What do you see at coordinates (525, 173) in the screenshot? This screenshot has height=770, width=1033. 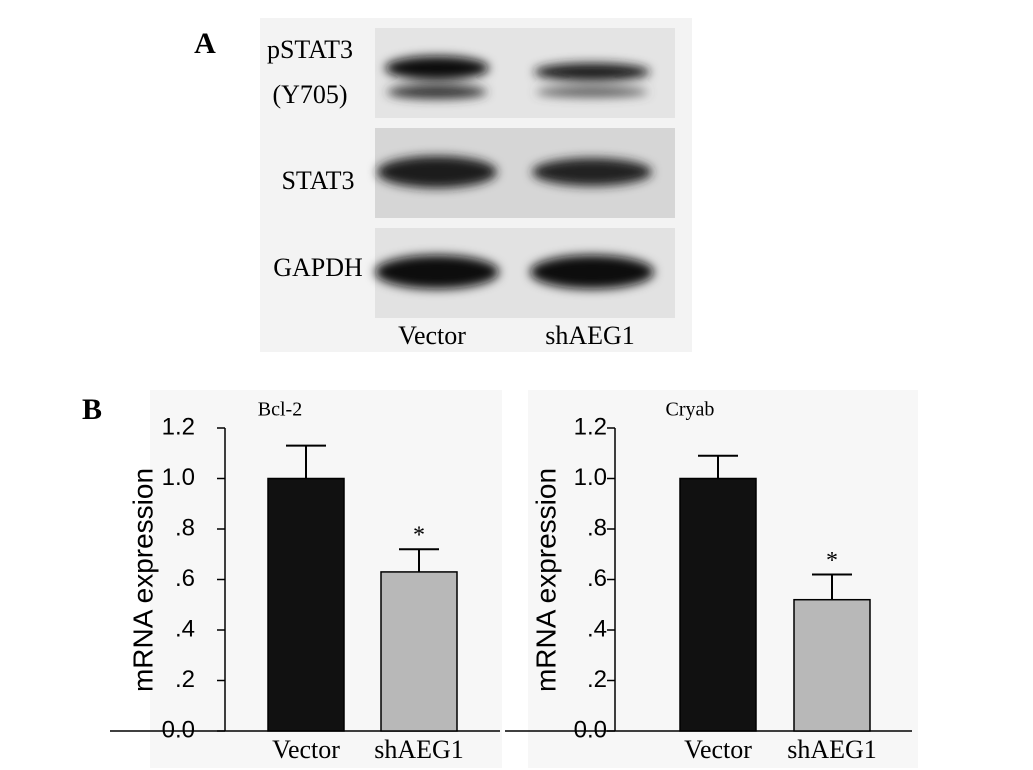 I see `blot` at bounding box center [525, 173].